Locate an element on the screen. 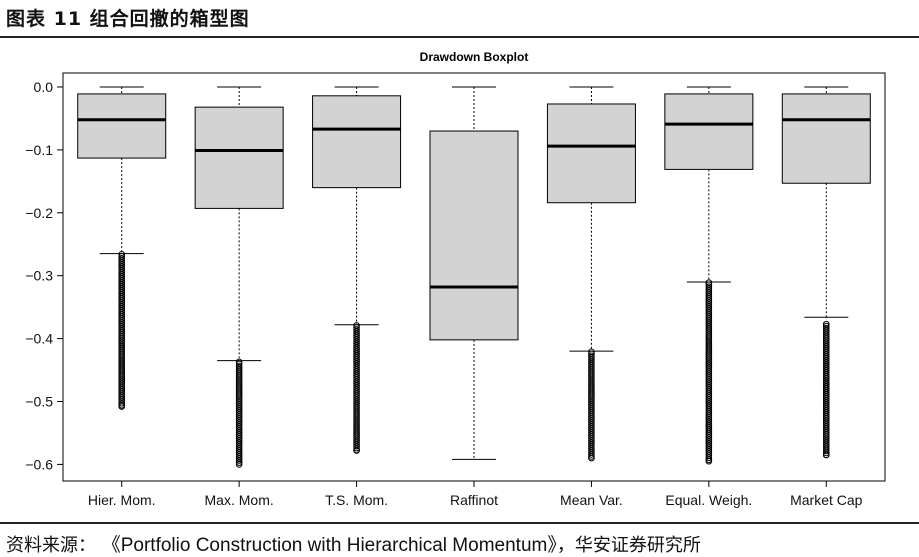  figure-title: 图表 11 组合回撤的箱型图 is located at coordinates (128, 19).